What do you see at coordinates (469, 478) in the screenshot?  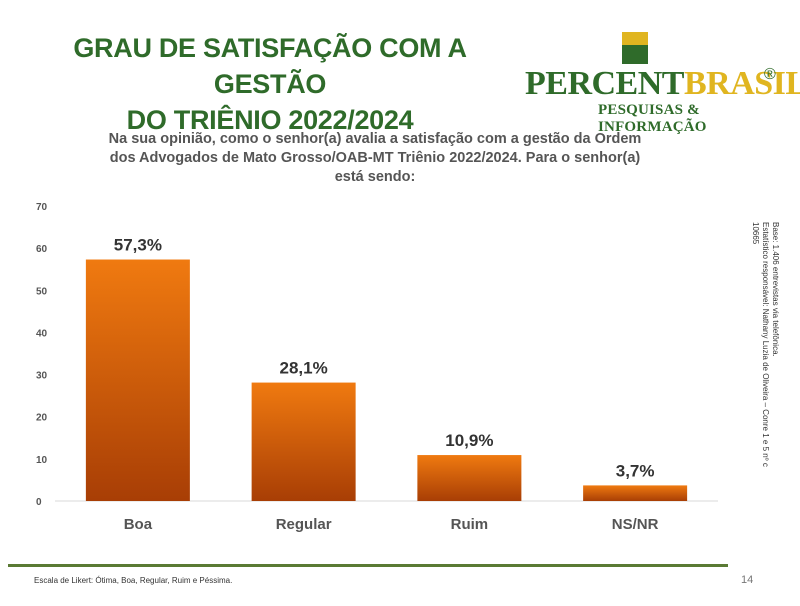 I see `bar-ruim` at bounding box center [469, 478].